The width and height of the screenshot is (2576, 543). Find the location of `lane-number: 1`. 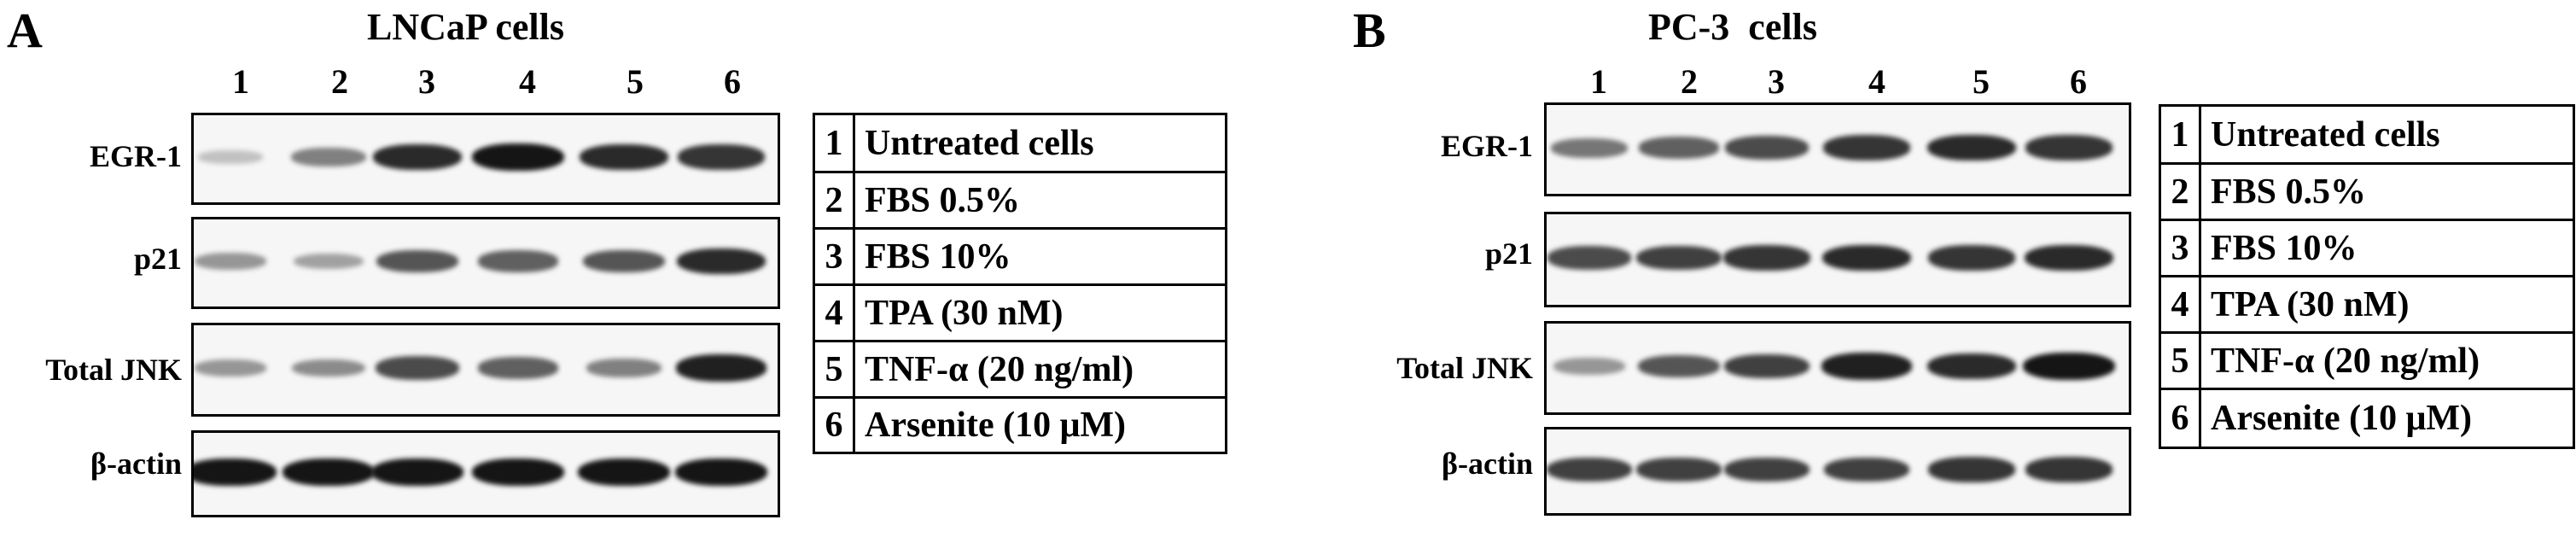

lane-number: 1 is located at coordinates (240, 81).